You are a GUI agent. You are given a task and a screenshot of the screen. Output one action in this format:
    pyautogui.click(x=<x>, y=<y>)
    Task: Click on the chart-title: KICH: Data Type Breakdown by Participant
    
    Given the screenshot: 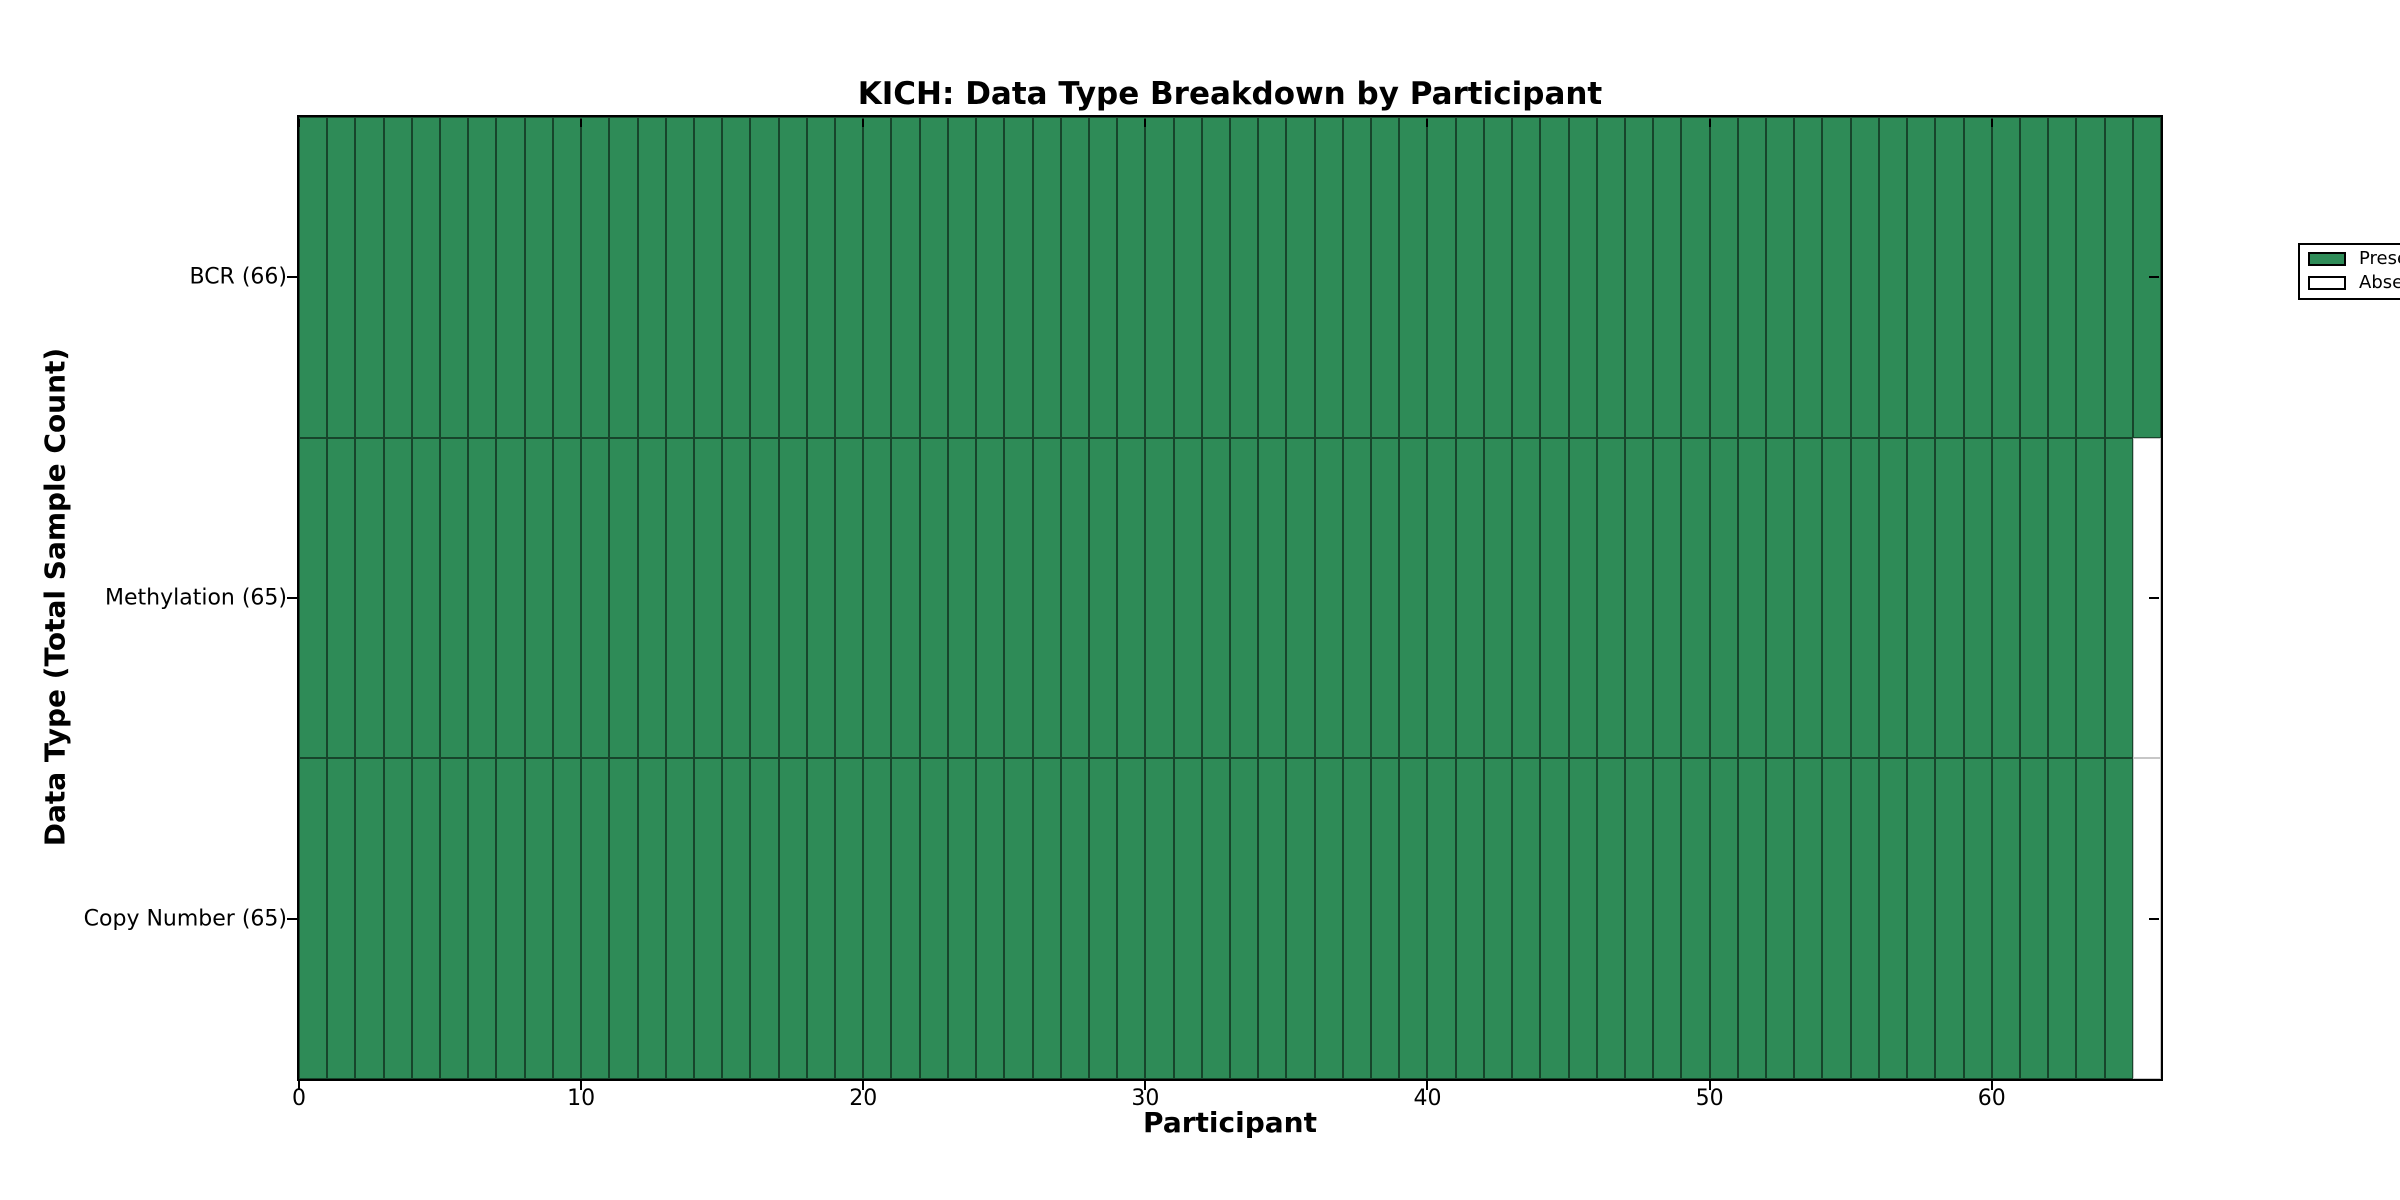 What is the action you would take?
    pyautogui.click(x=1230, y=94)
    